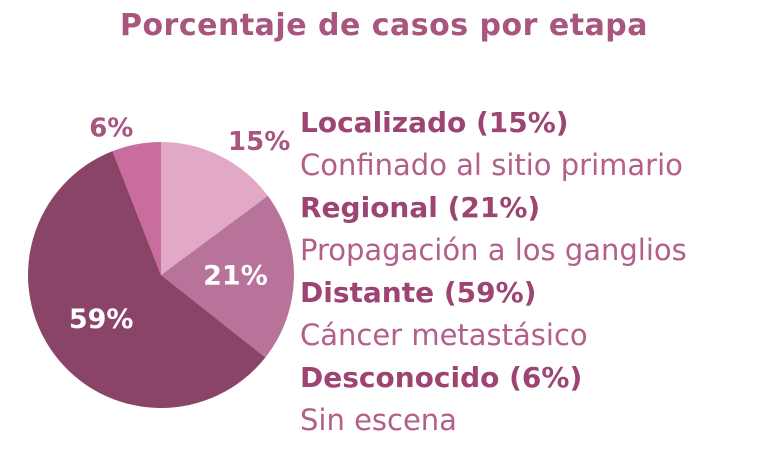 This screenshot has height=469, width=768. What do you see at coordinates (418, 292) in the screenshot?
I see `legend-name: Distante (59%)` at bounding box center [418, 292].